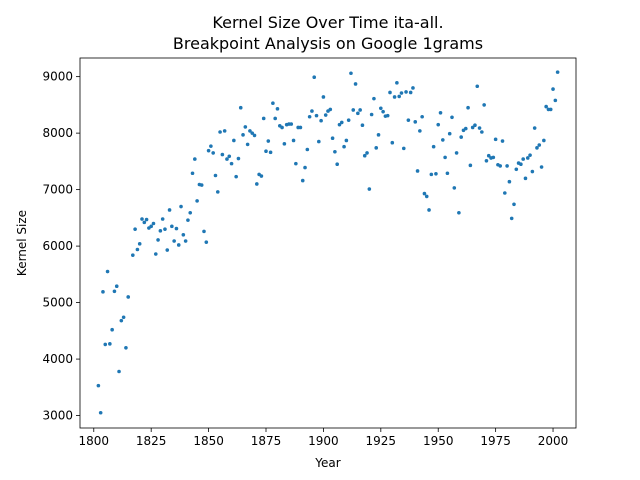  What do you see at coordinates (328, 43) in the screenshot?
I see `chart-subtitle: Breakpoint Analysis on Google 1grams` at bounding box center [328, 43].